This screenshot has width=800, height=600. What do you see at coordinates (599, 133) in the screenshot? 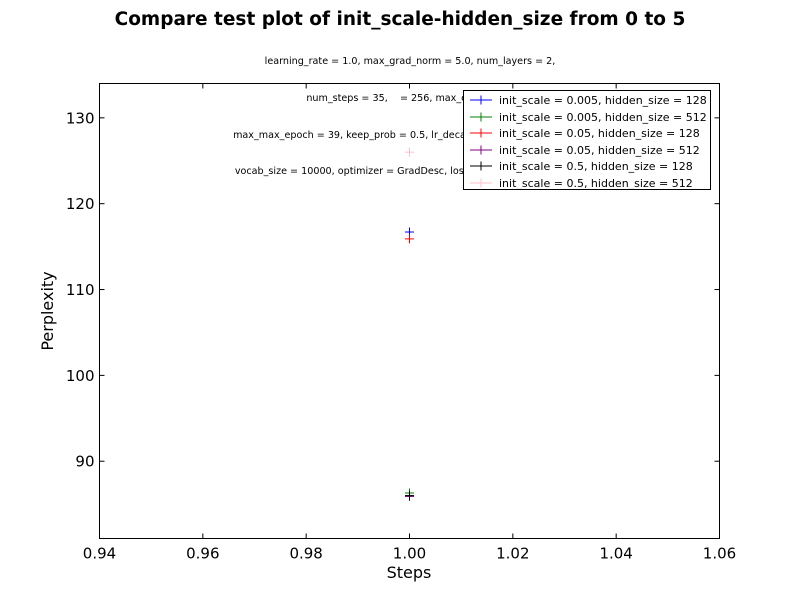
I see `legend-label: init_scale = 0.05, hidden_size = 128` at bounding box center [599, 133].